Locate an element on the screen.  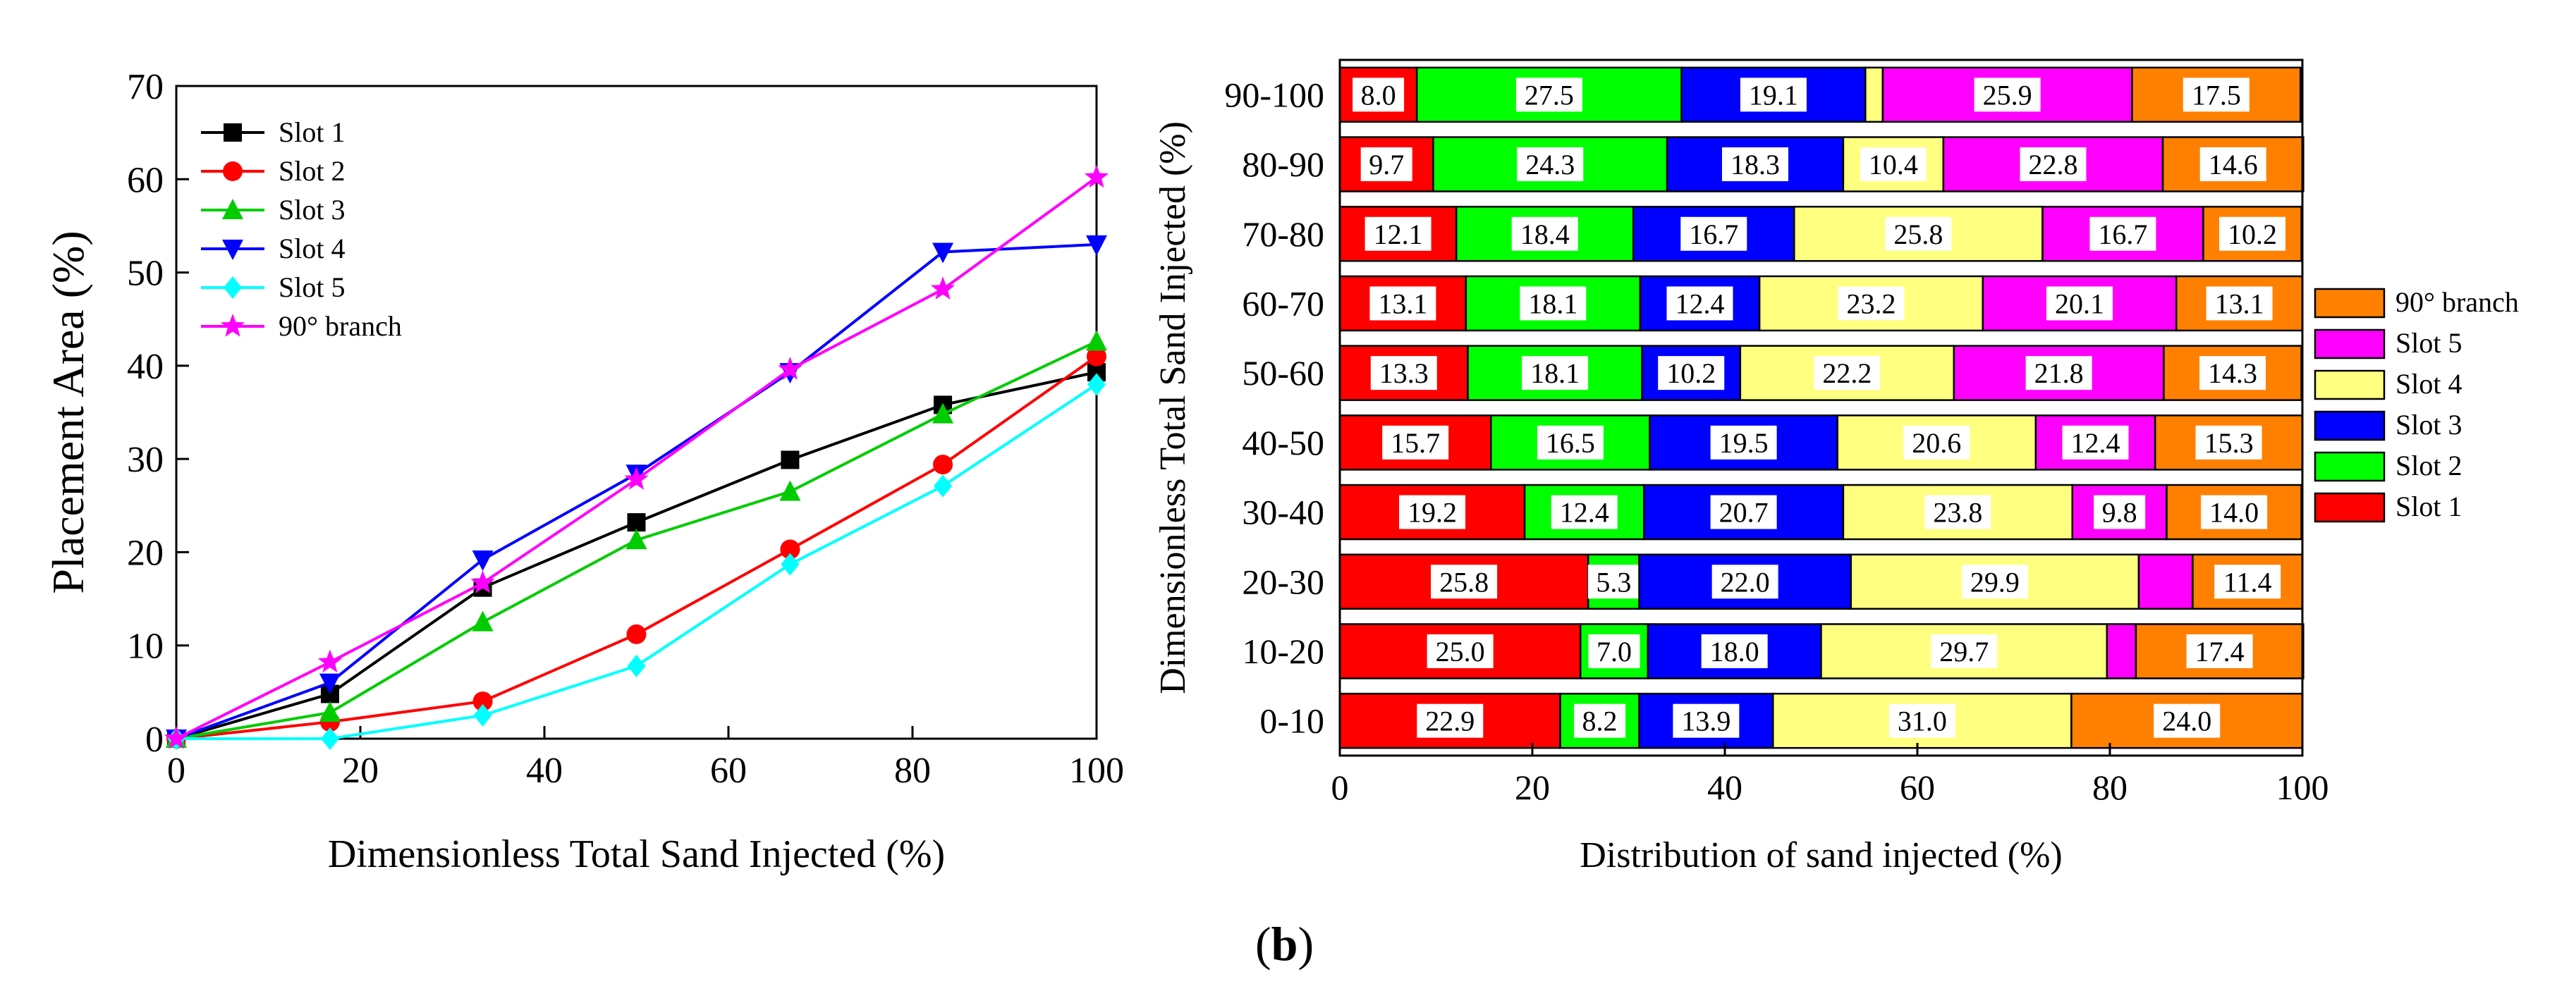
bar-row-0-10: 22.9 8.2 13.9 31.0 24.0 is located at coordinates (1821, 720).